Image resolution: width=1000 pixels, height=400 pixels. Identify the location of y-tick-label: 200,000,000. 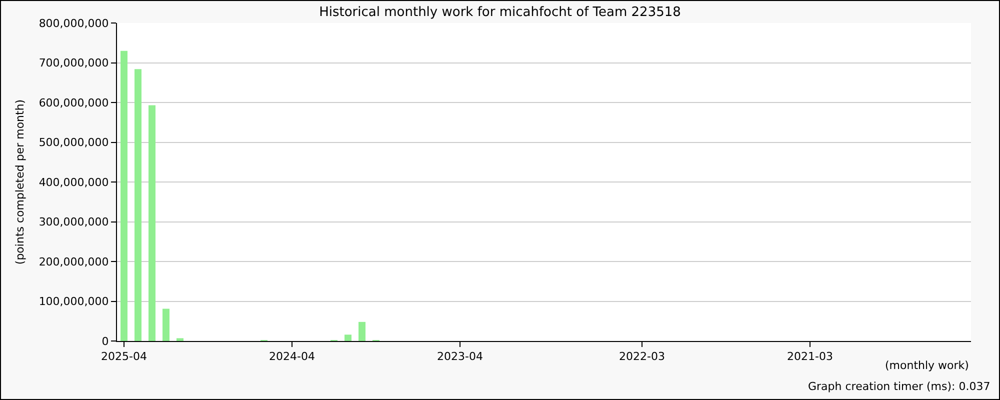
(73, 261).